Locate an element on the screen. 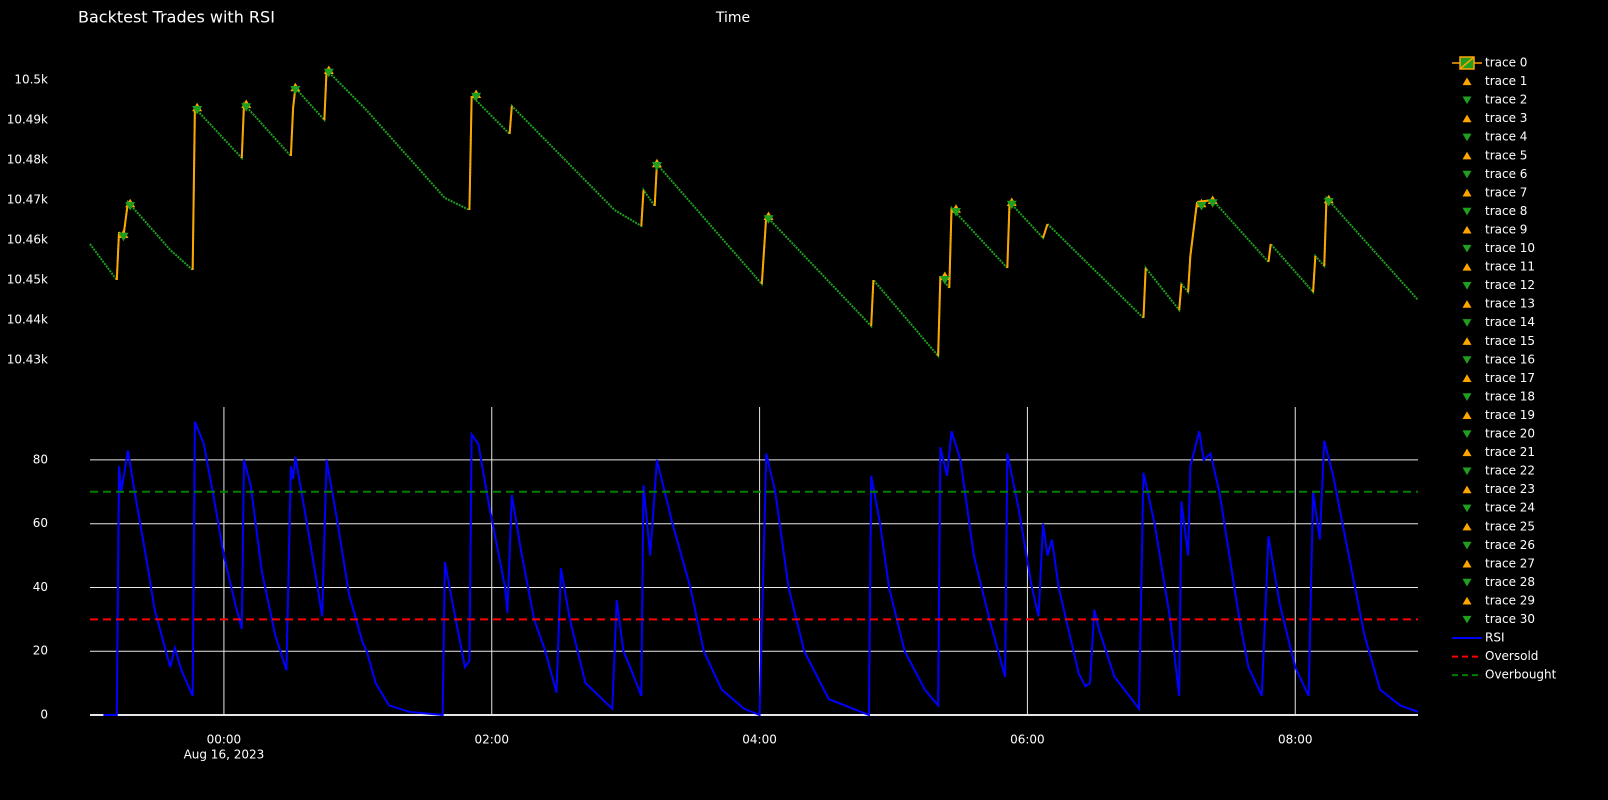  legend-label: trace 20 is located at coordinates (1510, 434).